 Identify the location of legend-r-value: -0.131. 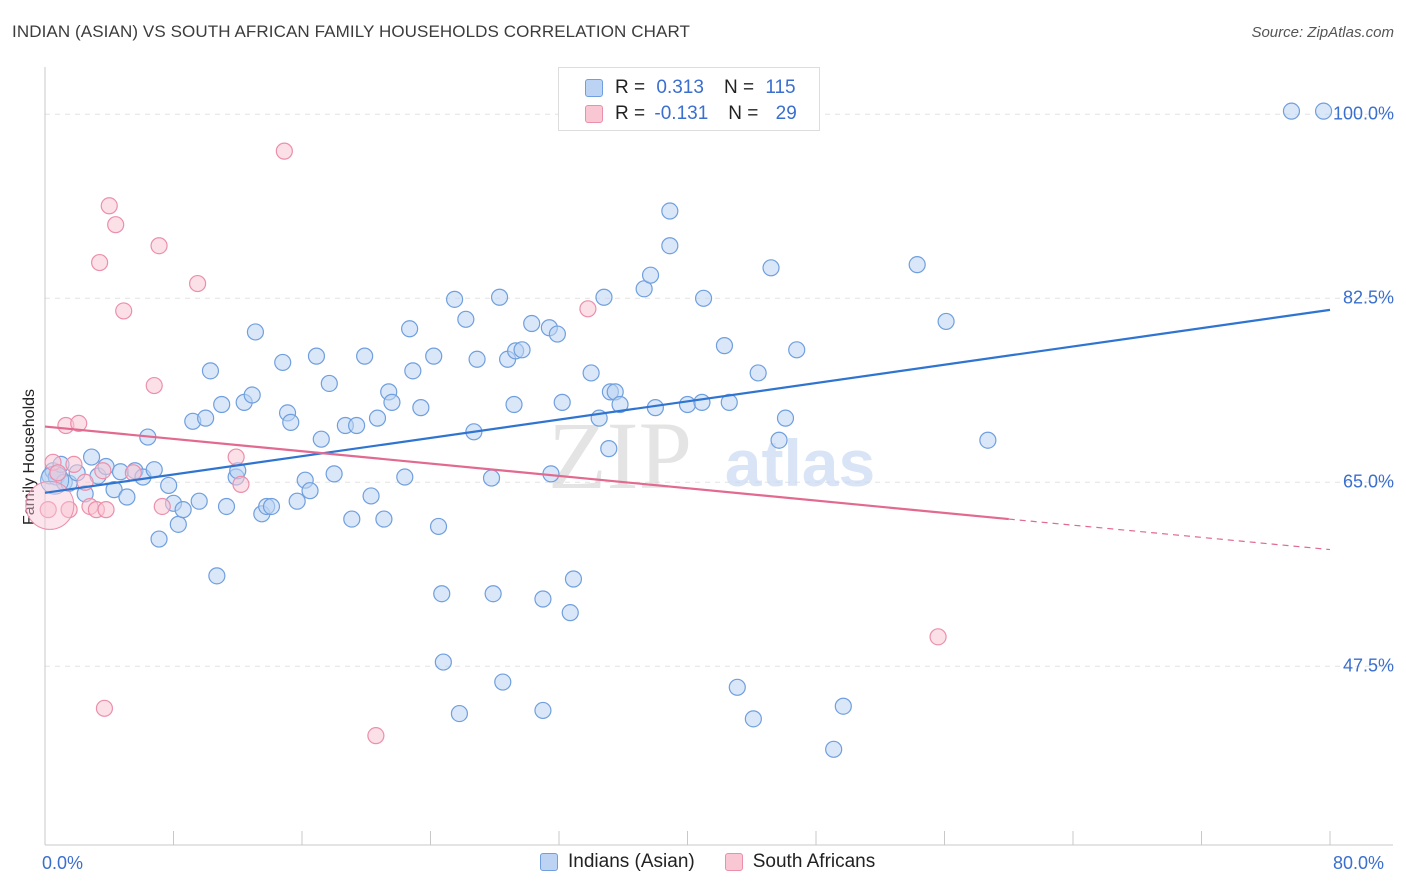
(681, 113).